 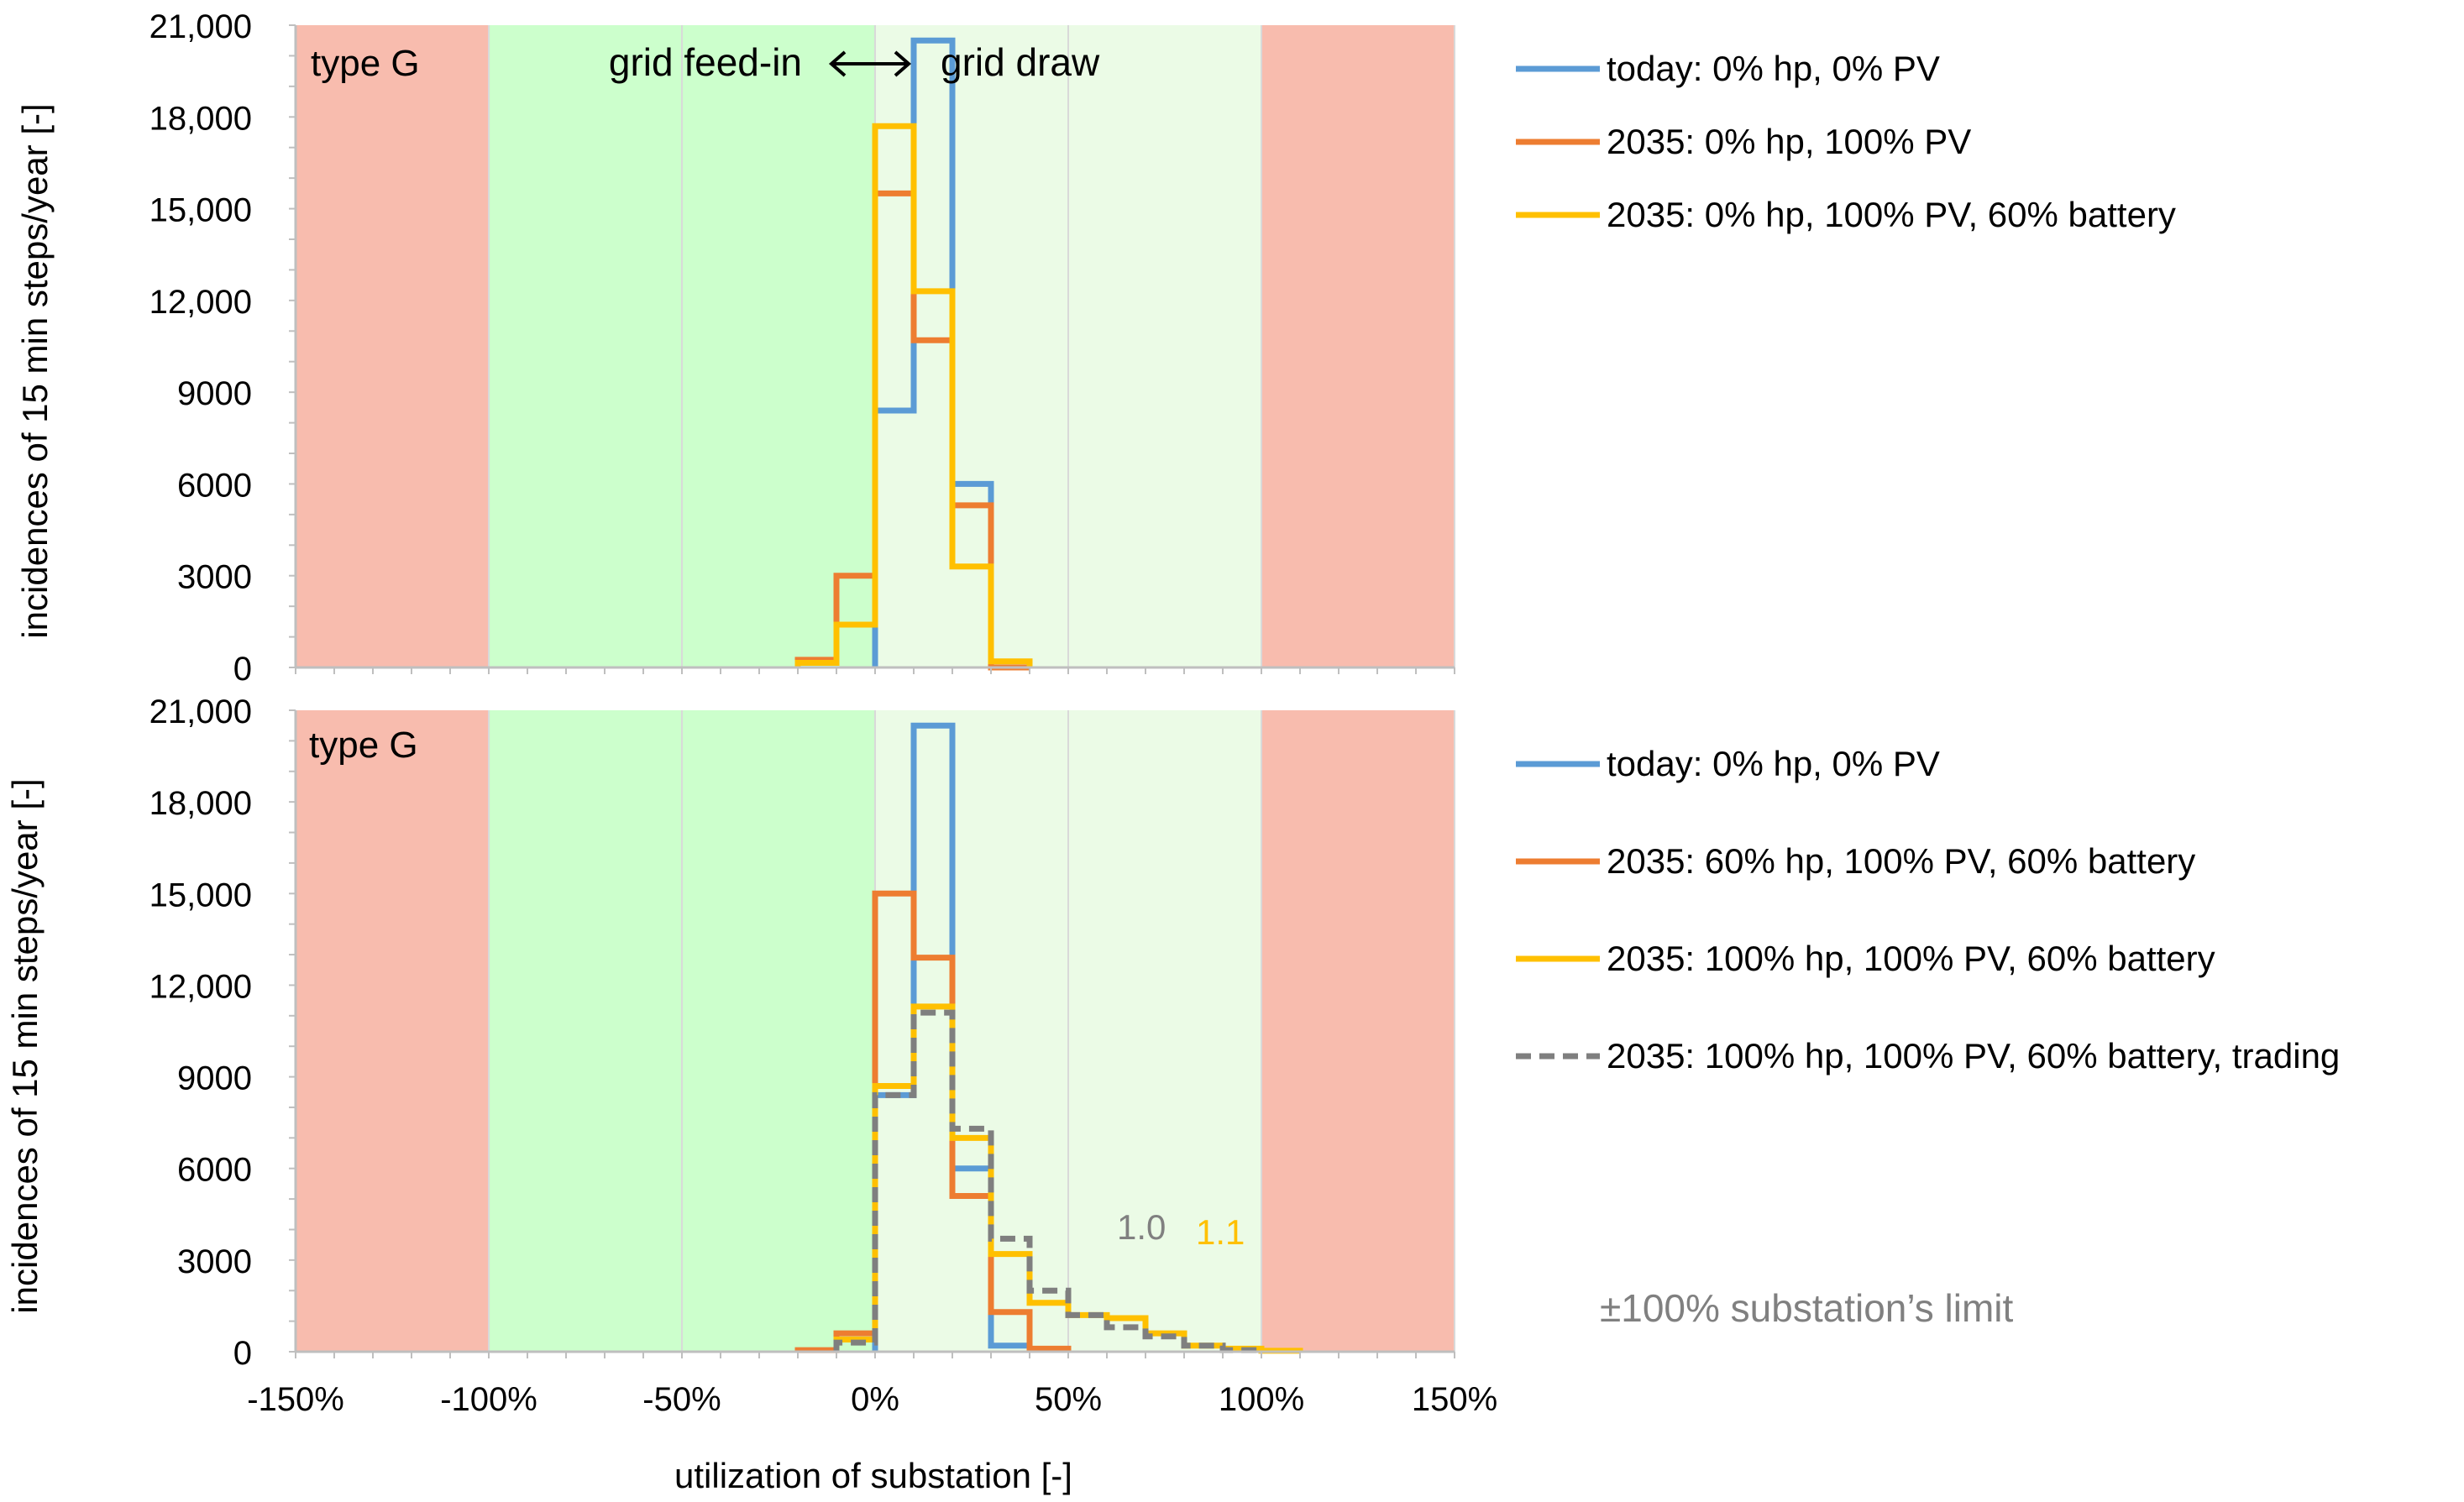 What do you see at coordinates (200, 1032) in the screenshot?
I see `y-ticks-bottom: 0 3000 6000 9000 12,000 15,000 18,000 21,000` at bounding box center [200, 1032].